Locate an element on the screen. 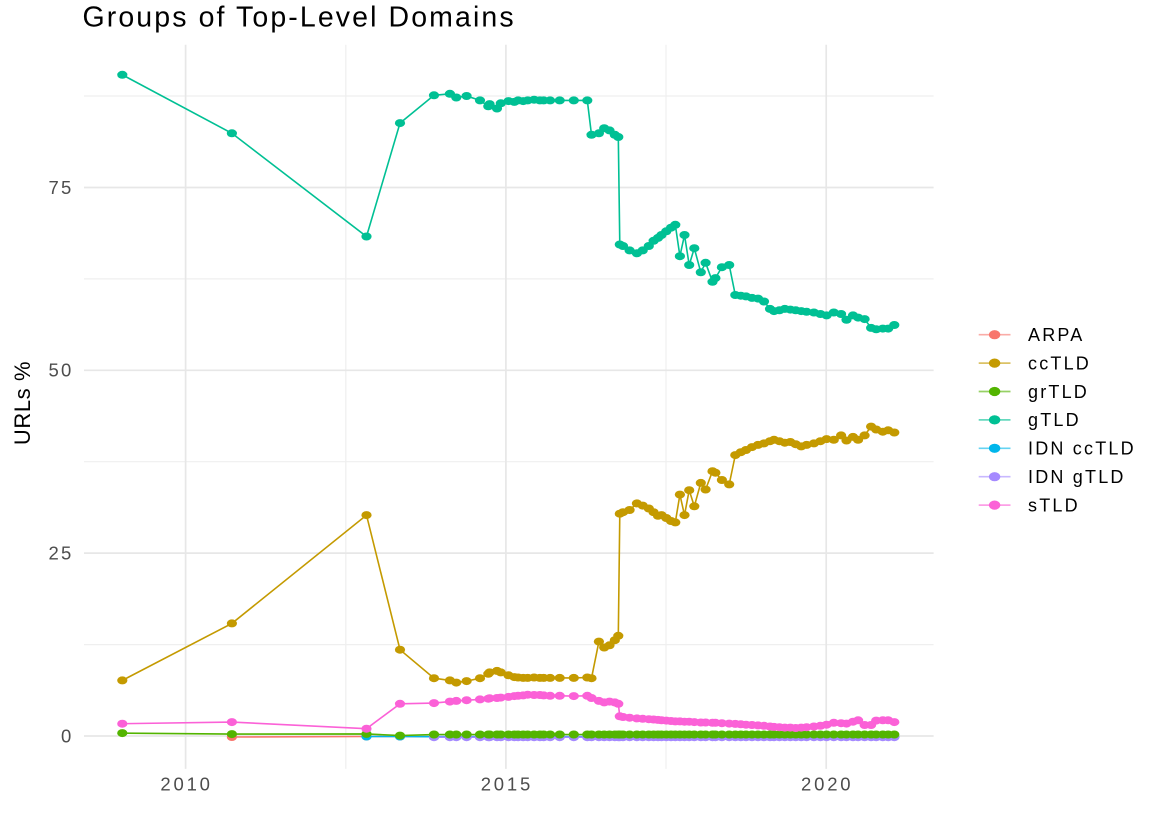 This screenshot has width=1164, height=827. svg-text: Groups of Top-Level Domains is located at coordinates (299, 17).